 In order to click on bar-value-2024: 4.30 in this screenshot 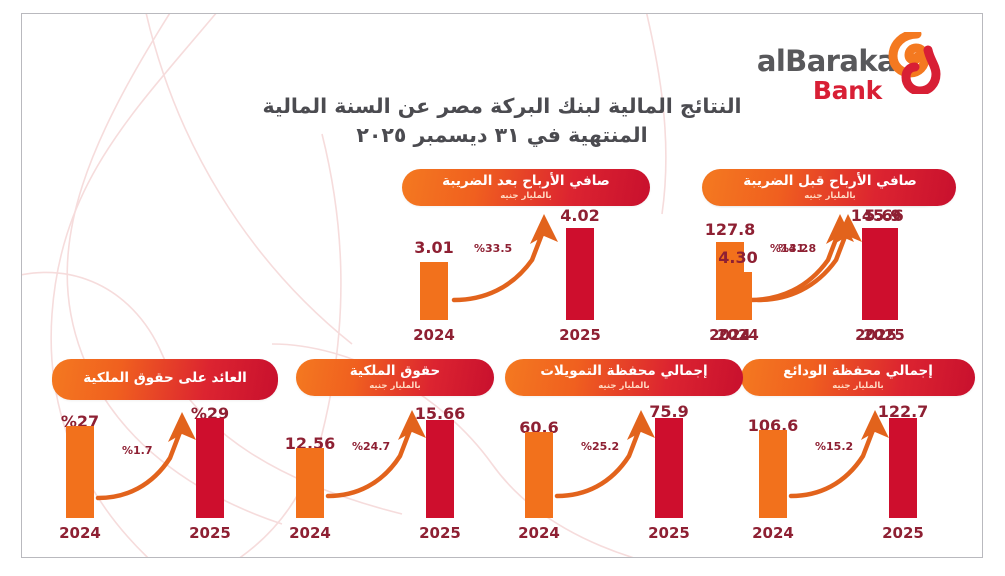, I will do `click(738, 257)`.